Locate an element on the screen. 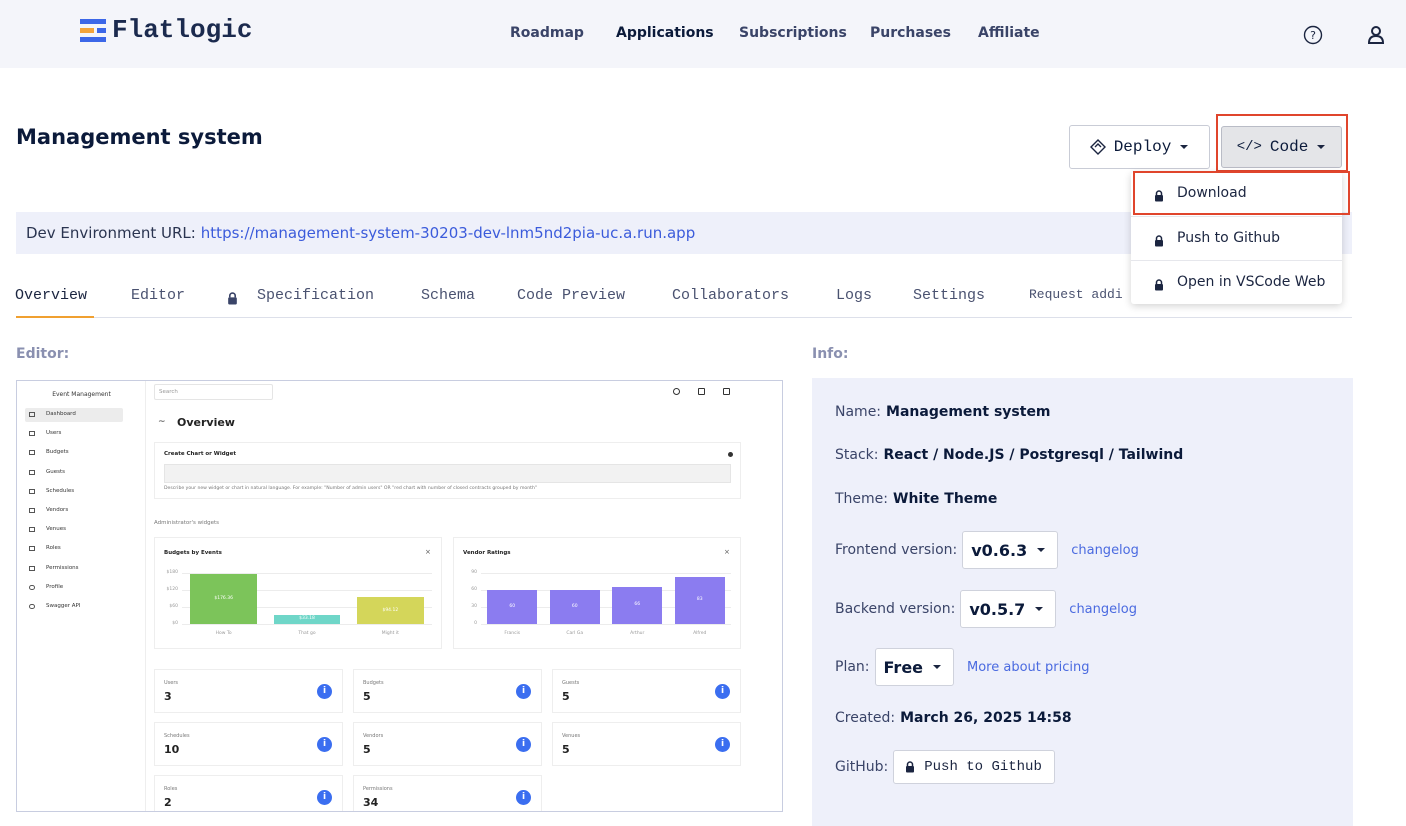 This screenshot has height=826, width=1406. version-select-value: v0.5.7 is located at coordinates (997, 609).